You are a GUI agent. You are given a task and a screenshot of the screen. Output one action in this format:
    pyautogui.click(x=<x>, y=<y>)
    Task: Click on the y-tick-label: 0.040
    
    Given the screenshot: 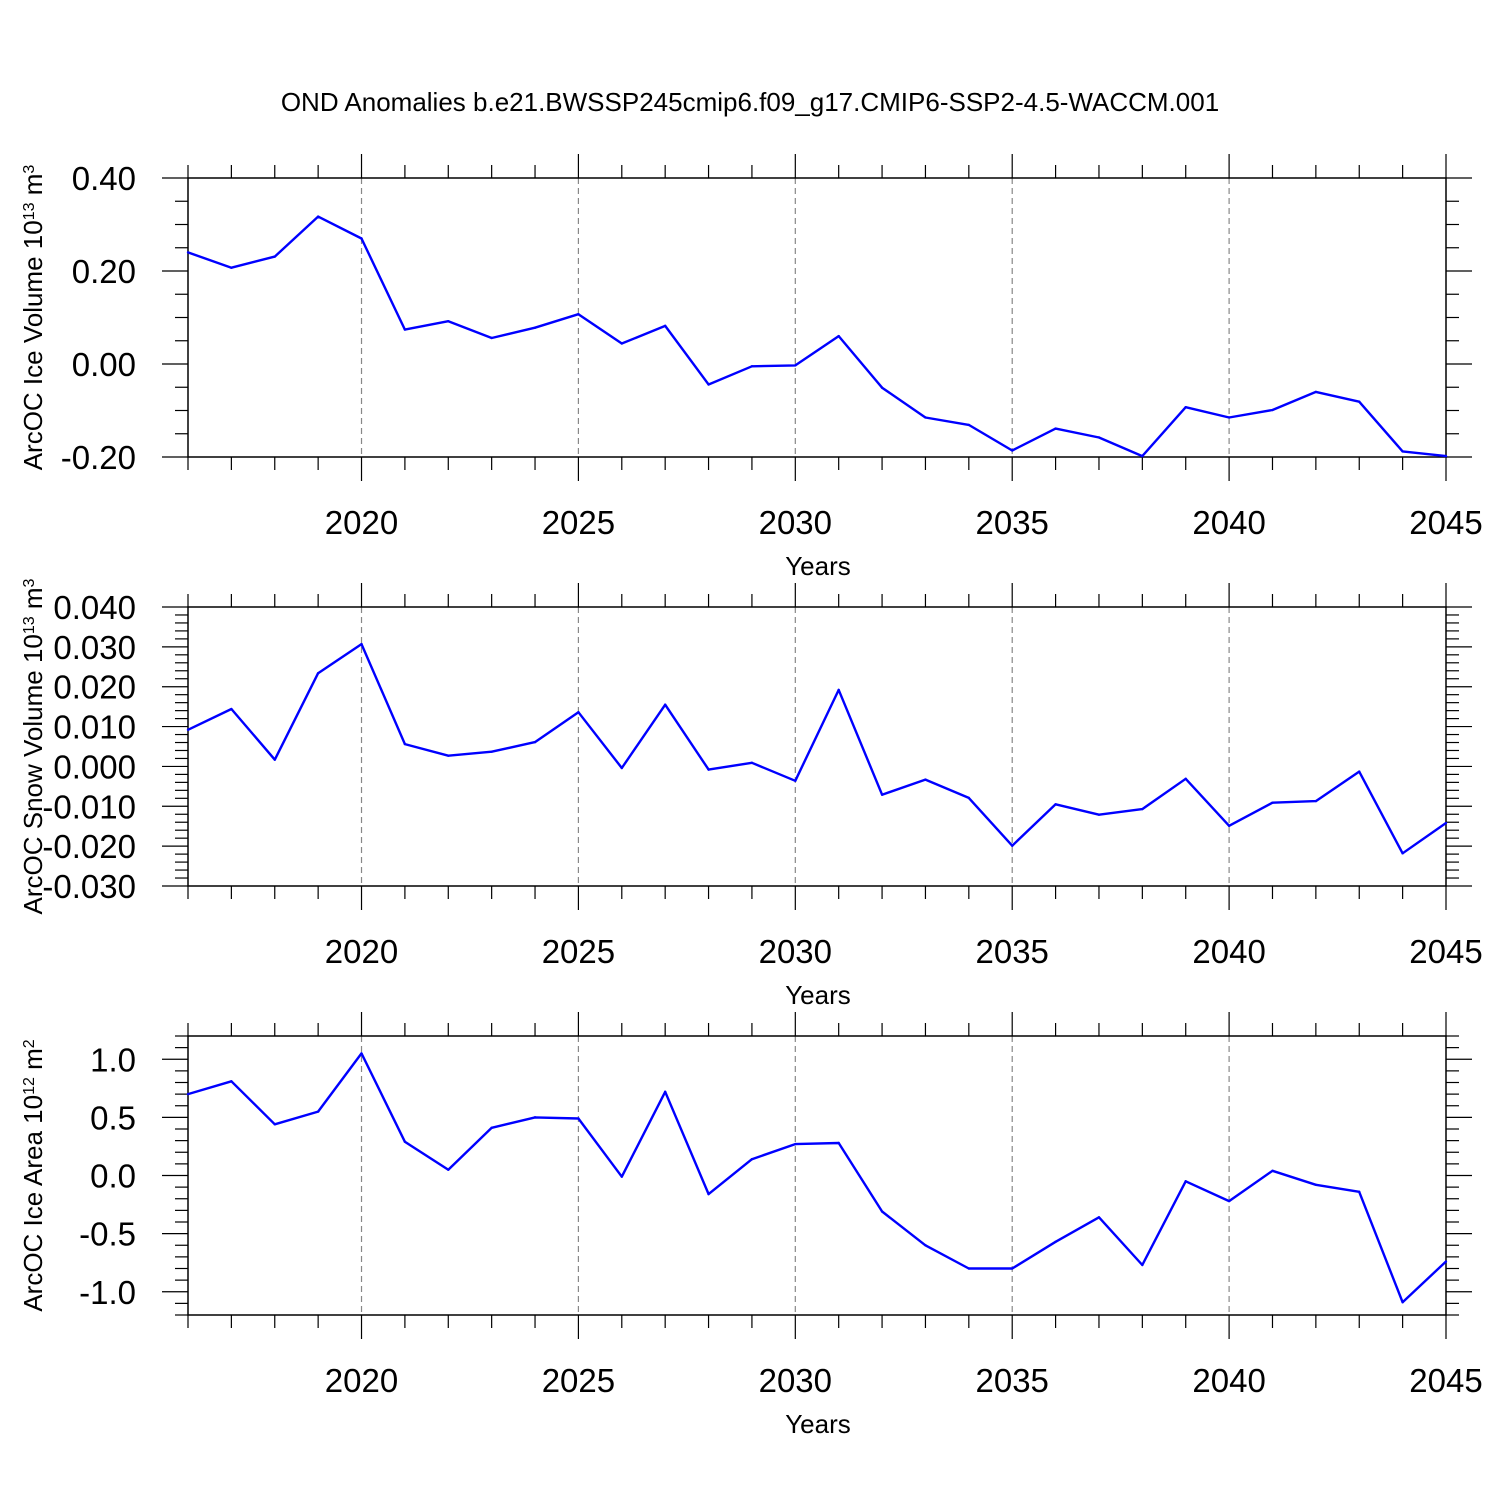 What is the action you would take?
    pyautogui.click(x=94, y=607)
    